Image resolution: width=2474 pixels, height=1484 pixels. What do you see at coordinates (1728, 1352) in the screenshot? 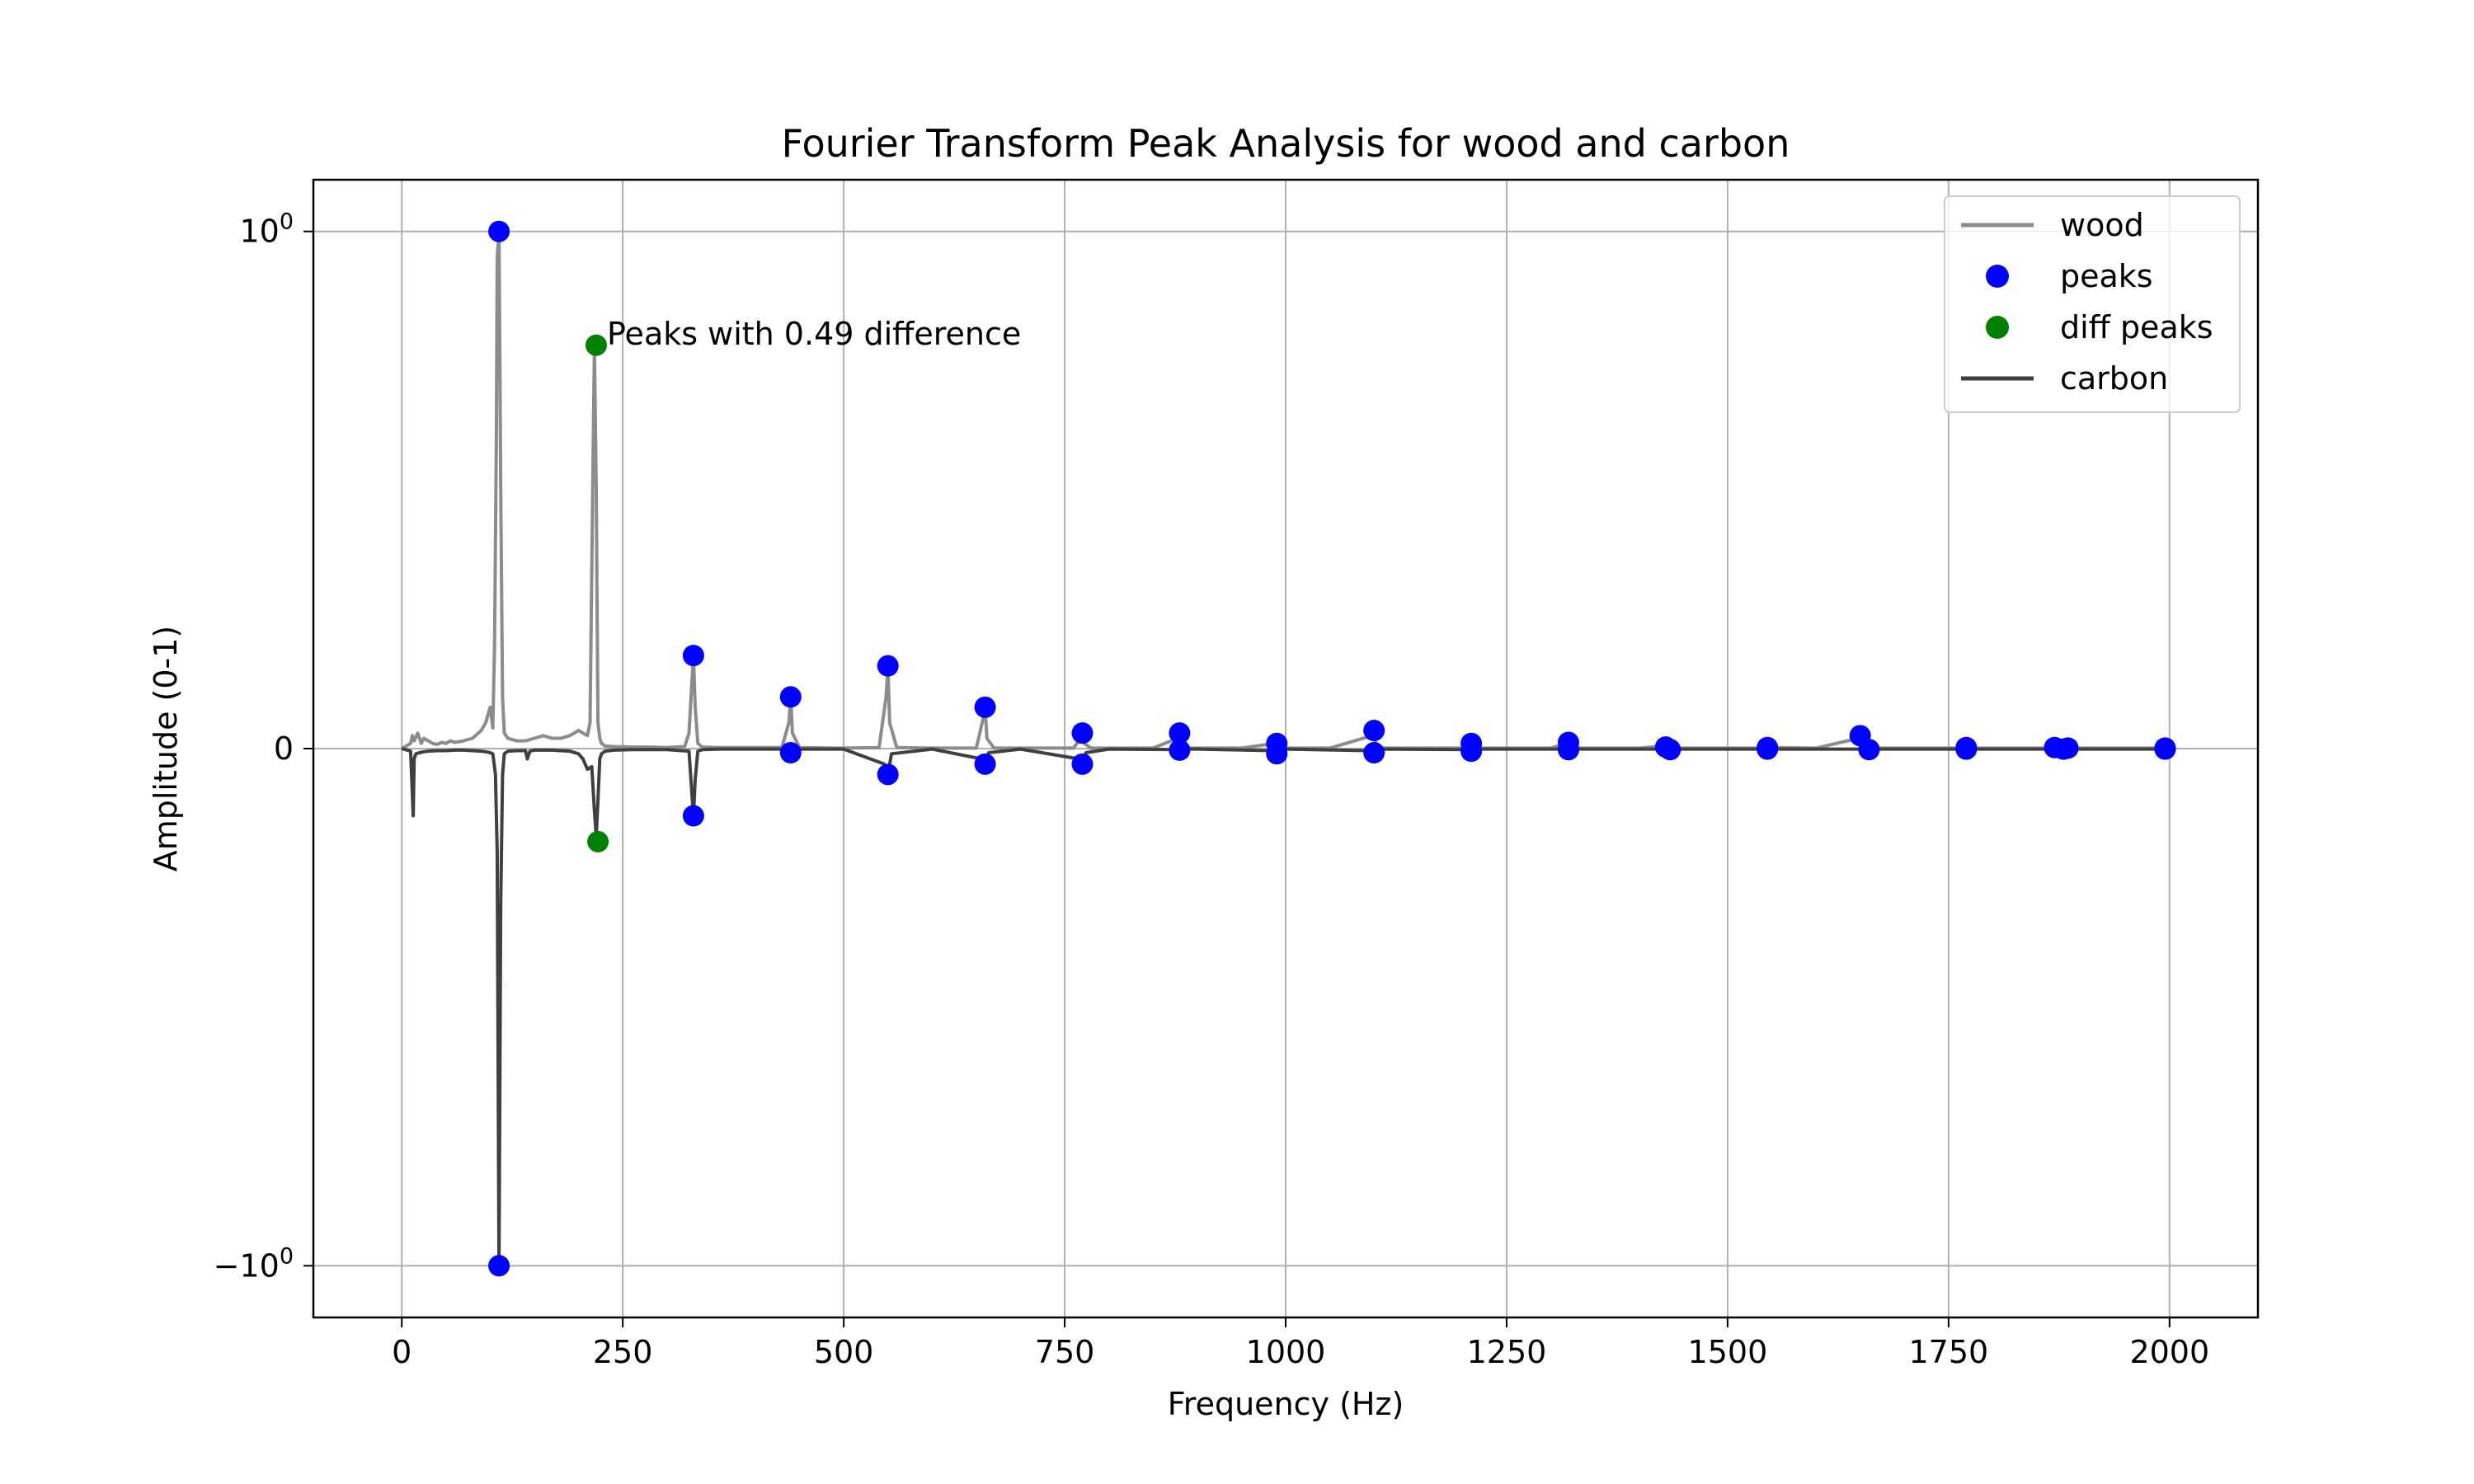
I see `x-tick-label: 1500` at bounding box center [1728, 1352].